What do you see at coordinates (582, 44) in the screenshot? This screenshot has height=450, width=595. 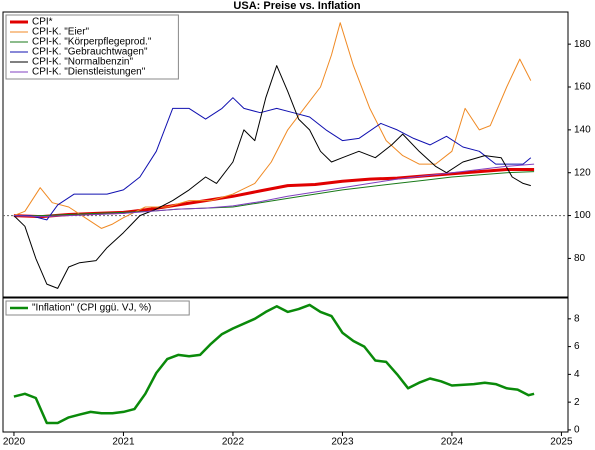 I see `y-tick-label: 180` at bounding box center [582, 44].